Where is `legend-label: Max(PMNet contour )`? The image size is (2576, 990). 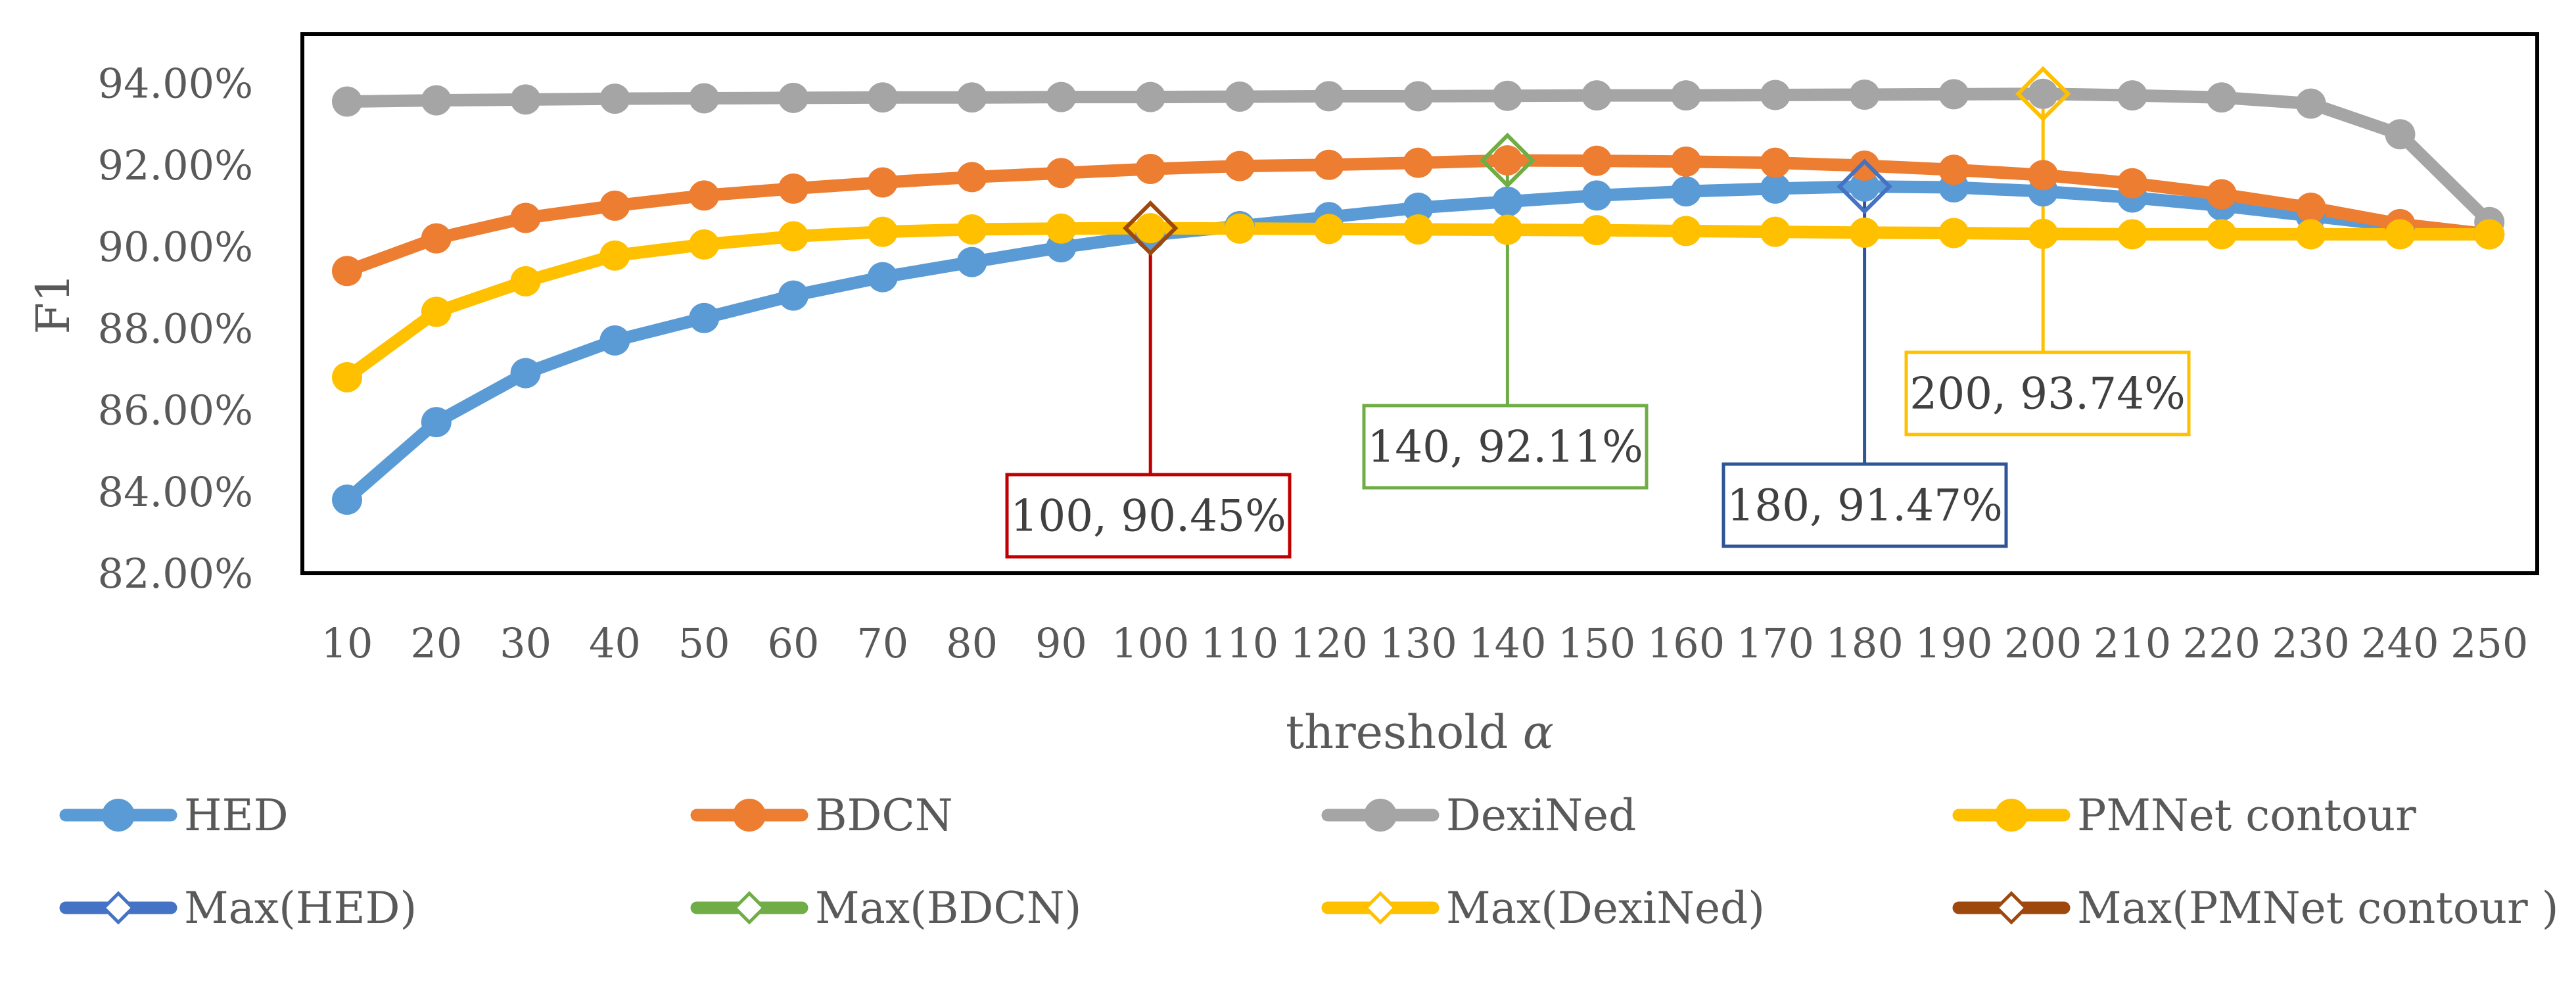
legend-label: Max(PMNet contour ) is located at coordinates (2317, 908).